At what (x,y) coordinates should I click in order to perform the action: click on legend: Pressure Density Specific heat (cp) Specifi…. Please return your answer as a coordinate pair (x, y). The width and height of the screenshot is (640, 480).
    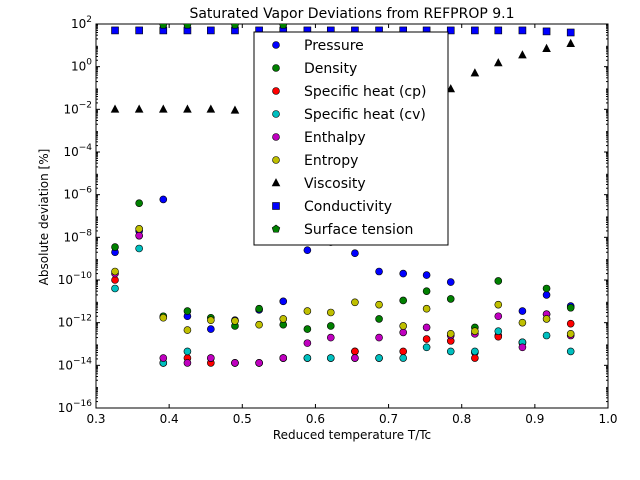
    Looking at the image, I should click on (351, 138).